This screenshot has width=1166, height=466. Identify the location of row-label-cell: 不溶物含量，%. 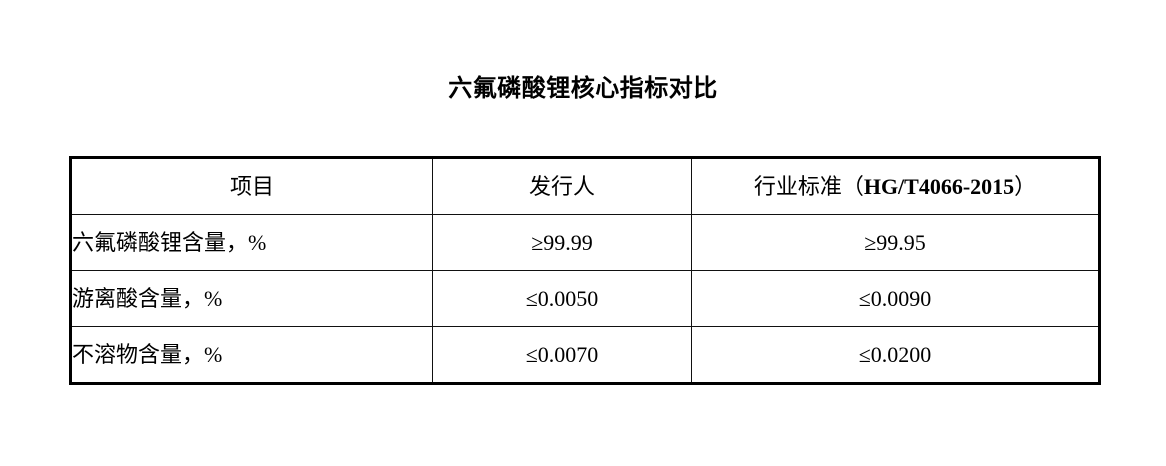
(251, 355).